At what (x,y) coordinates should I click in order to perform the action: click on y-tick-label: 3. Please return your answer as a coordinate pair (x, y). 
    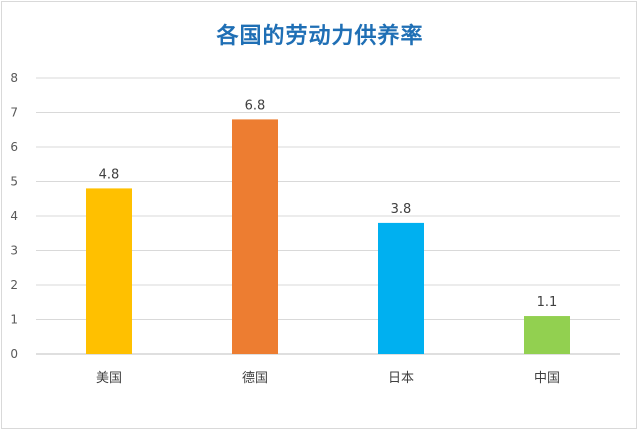
    Looking at the image, I should click on (14, 251).